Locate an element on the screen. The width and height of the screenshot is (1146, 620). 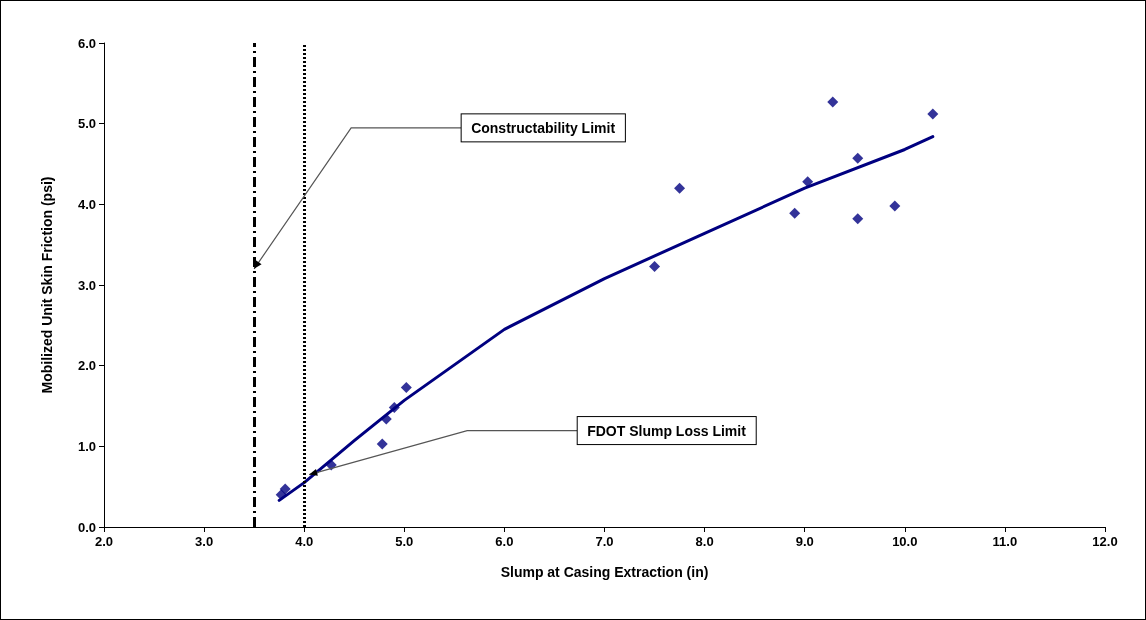
y-tick-label: 3.0 is located at coordinates (86, 285).